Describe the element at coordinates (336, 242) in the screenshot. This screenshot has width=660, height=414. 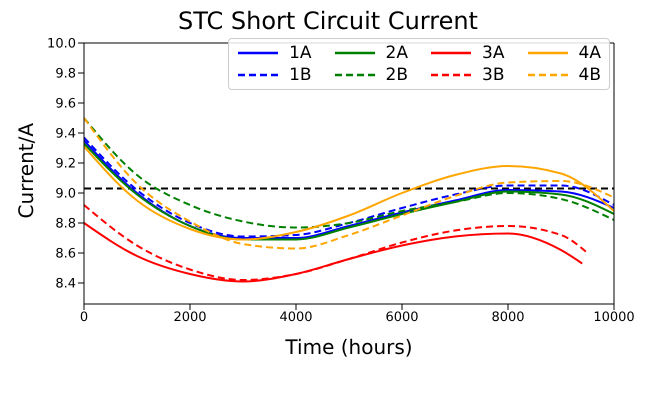
I see `line-series` at that location.